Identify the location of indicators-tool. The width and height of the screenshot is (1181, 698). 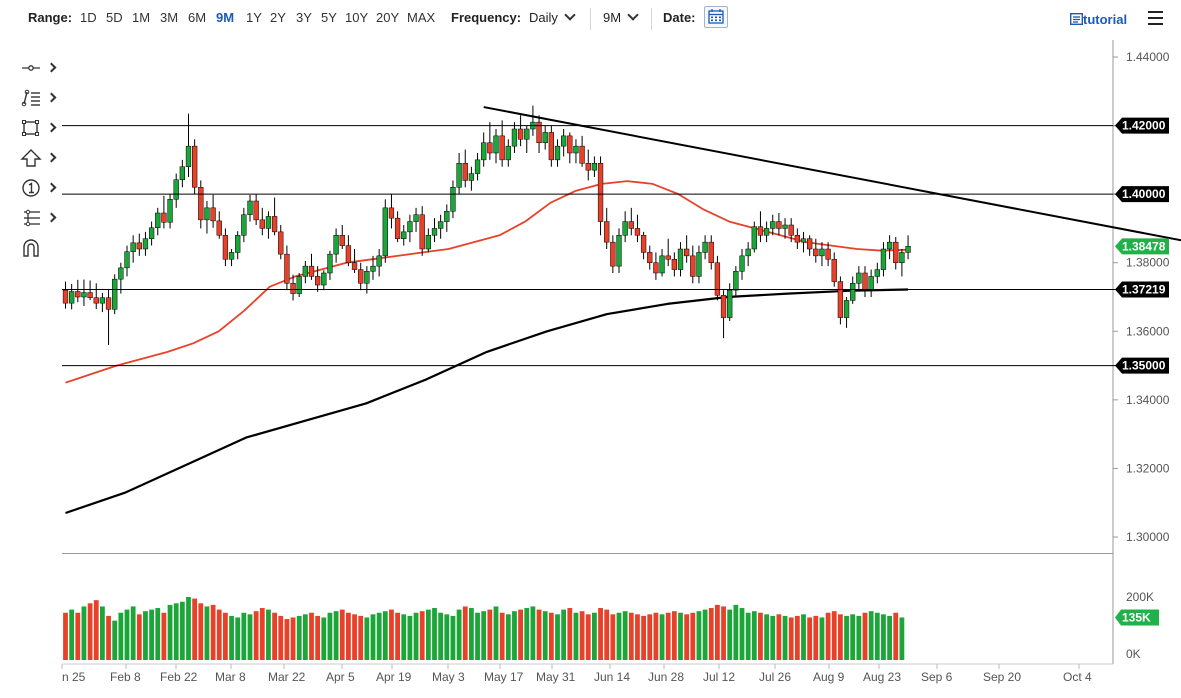
(36, 98).